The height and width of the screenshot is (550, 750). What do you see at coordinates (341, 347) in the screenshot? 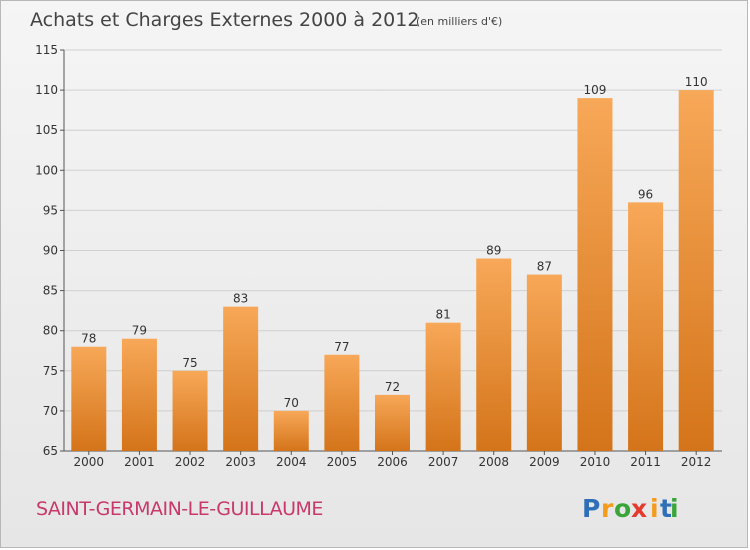
I see `data-label: 77` at bounding box center [341, 347].